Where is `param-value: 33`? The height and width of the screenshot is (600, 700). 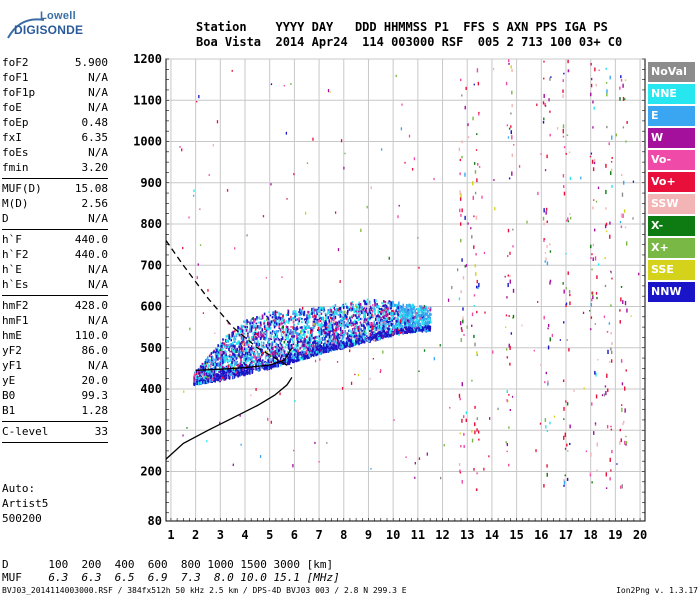 param-value: 33 is located at coordinates (101, 431).